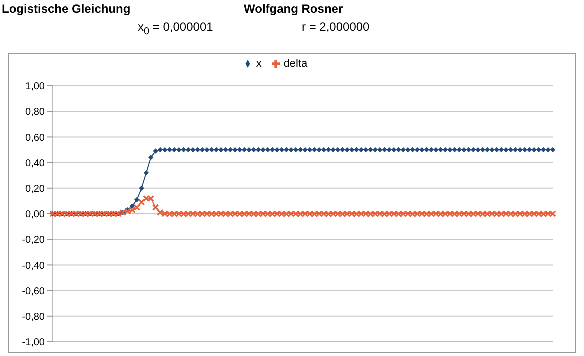  What do you see at coordinates (36, 164) in the screenshot?
I see `y-tick-label: 0,40` at bounding box center [36, 164].